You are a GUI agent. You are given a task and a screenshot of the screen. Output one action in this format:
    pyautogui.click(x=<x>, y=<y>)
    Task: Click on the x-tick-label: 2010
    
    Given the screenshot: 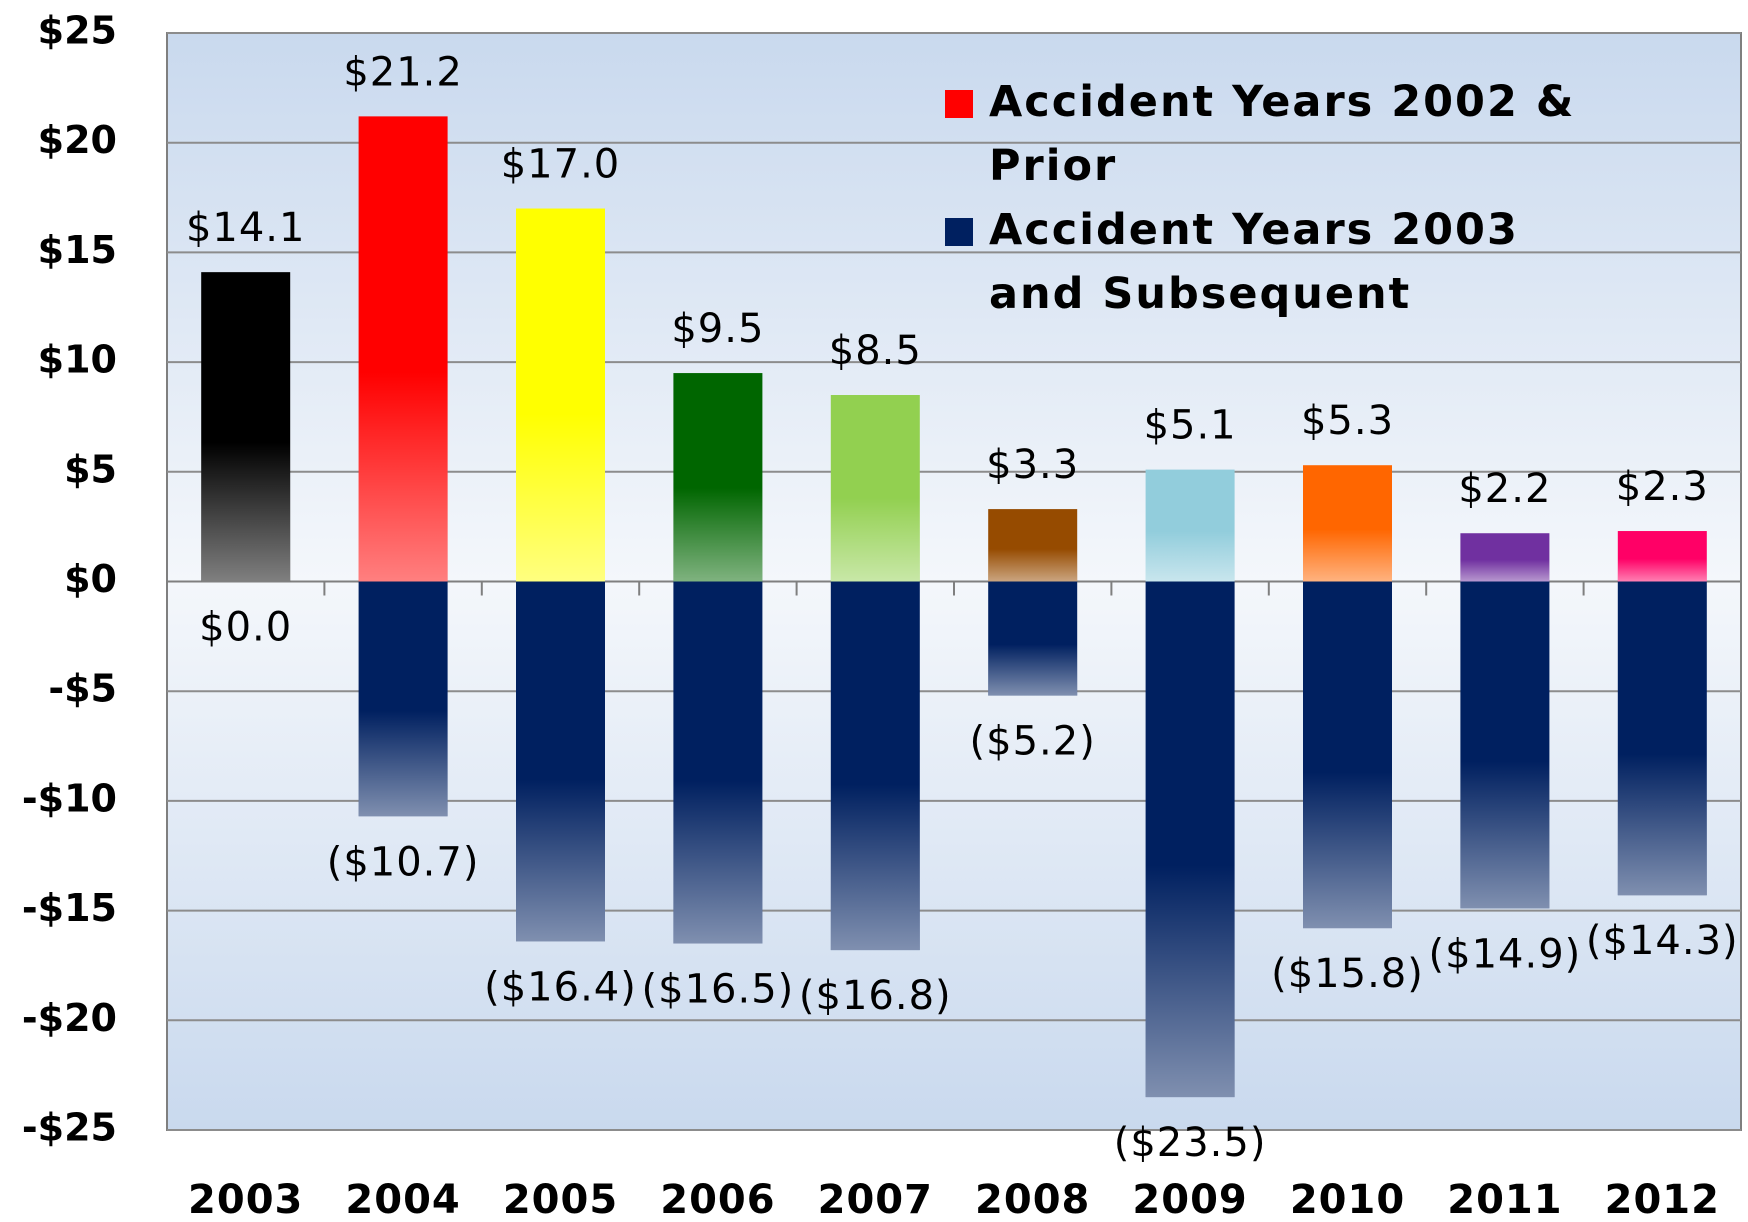 What is the action you would take?
    pyautogui.click(x=1347, y=1199)
    